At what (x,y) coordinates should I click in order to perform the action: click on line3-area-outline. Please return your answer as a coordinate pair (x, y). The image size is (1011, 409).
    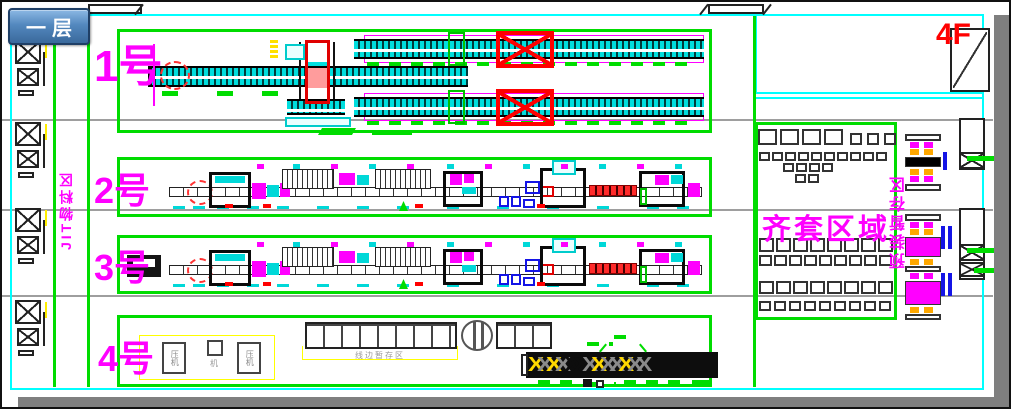
    Looking at the image, I should click on (414, 264).